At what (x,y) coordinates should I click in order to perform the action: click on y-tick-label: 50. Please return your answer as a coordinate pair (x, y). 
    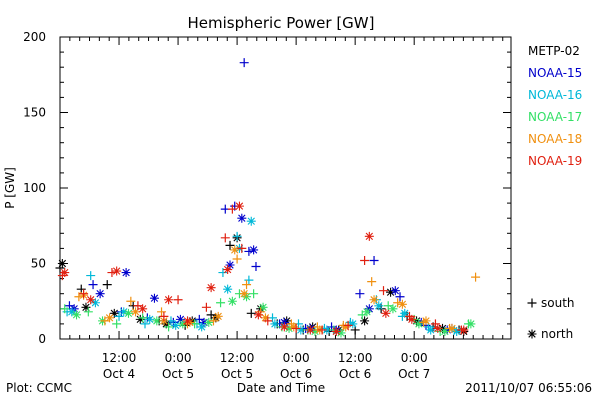
    Looking at the image, I should click on (38, 264).